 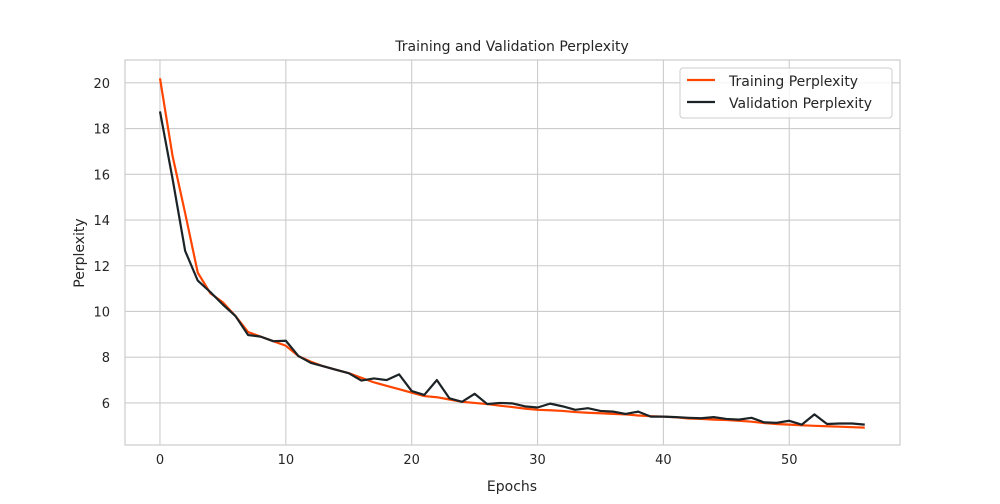 What do you see at coordinates (101, 267) in the screenshot?
I see `y-tick-label: 12` at bounding box center [101, 267].